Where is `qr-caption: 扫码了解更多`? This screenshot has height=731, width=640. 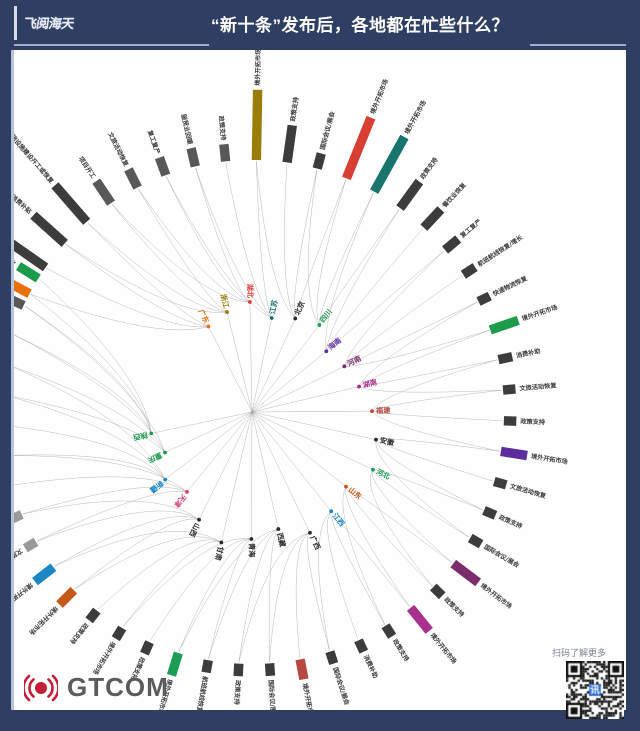
qr-caption: 扫码了解更多 is located at coordinates (579, 653).